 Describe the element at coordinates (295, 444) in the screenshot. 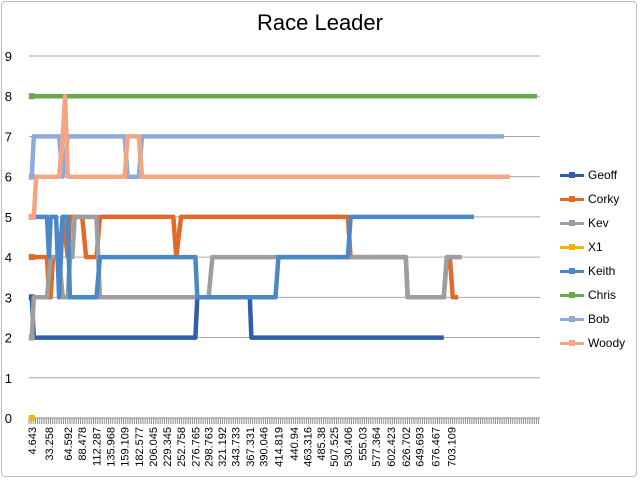

I see `x-tick-label: 440.94` at that location.